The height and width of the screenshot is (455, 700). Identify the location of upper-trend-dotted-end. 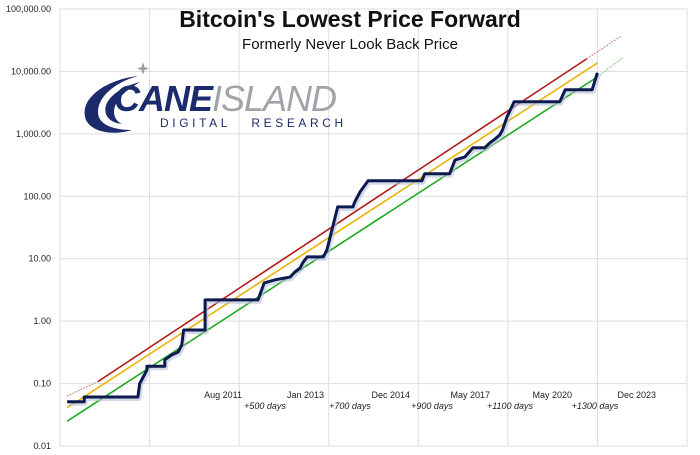
(604, 47).